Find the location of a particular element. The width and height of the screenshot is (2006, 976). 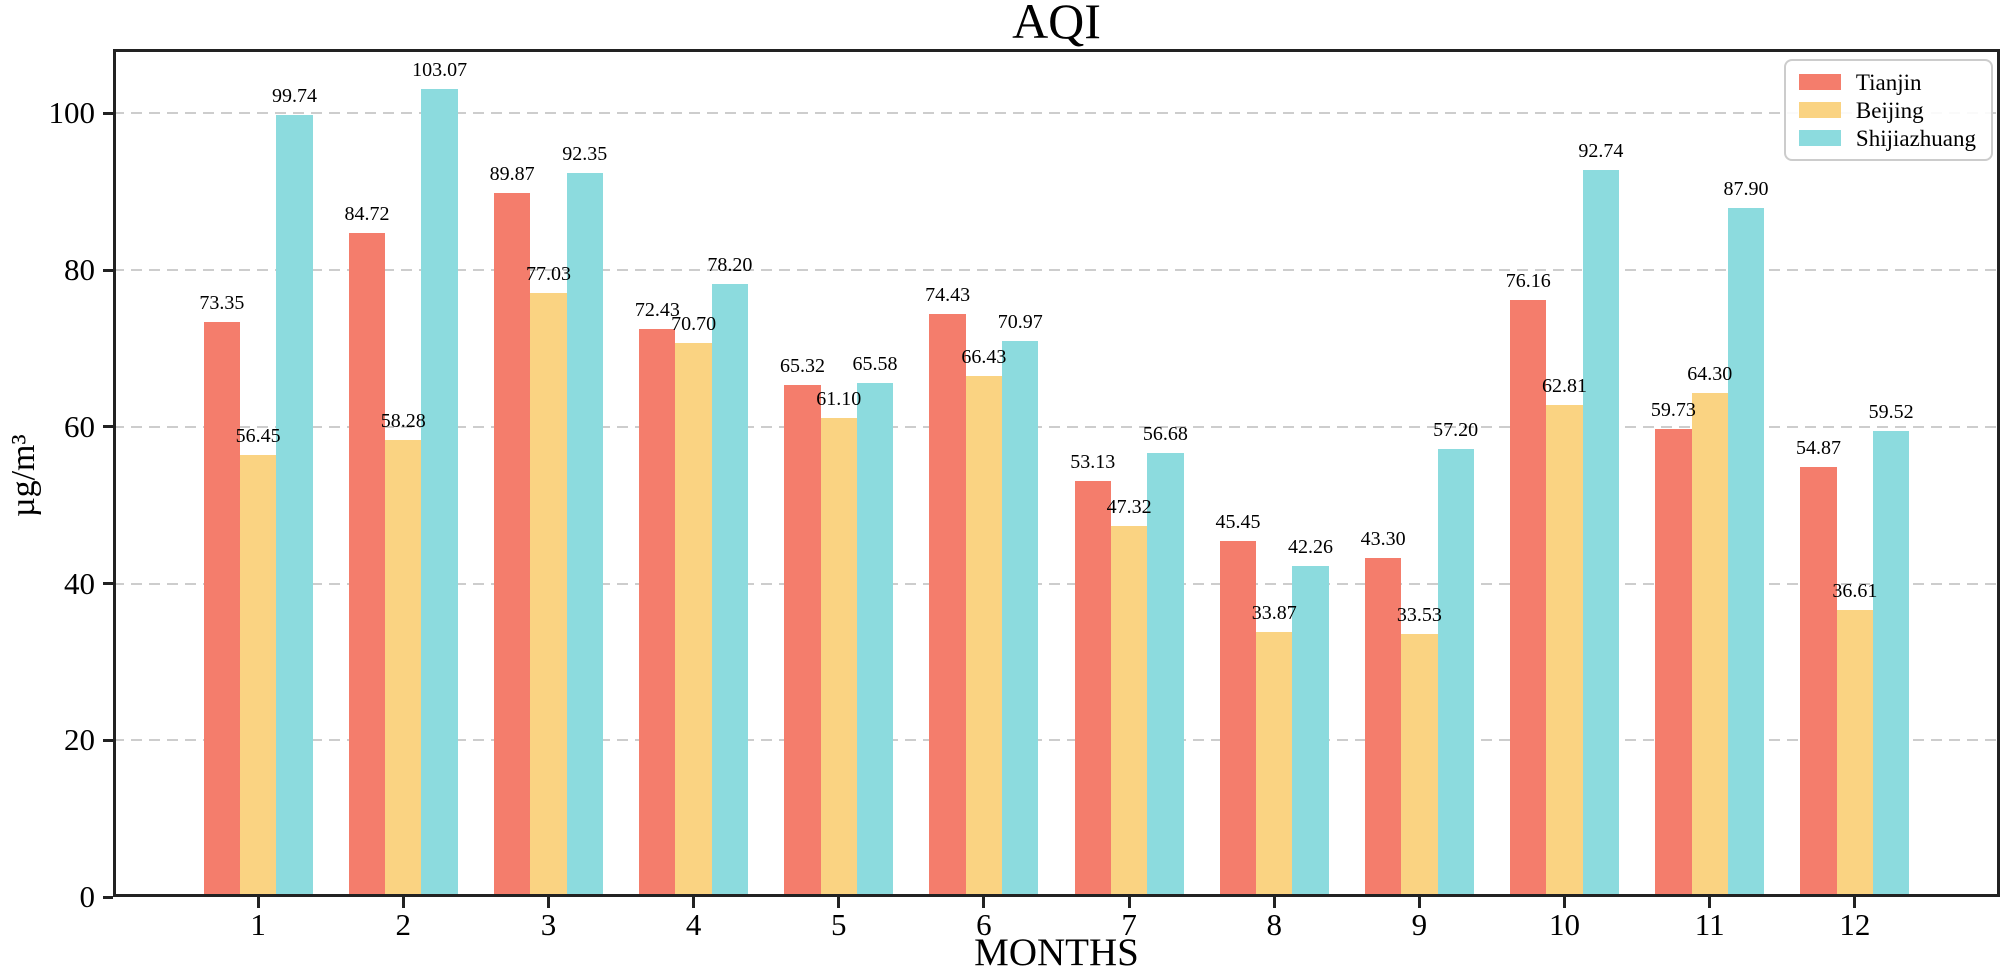

legend-item-beijing: Beijing is located at coordinates (1887, 110).